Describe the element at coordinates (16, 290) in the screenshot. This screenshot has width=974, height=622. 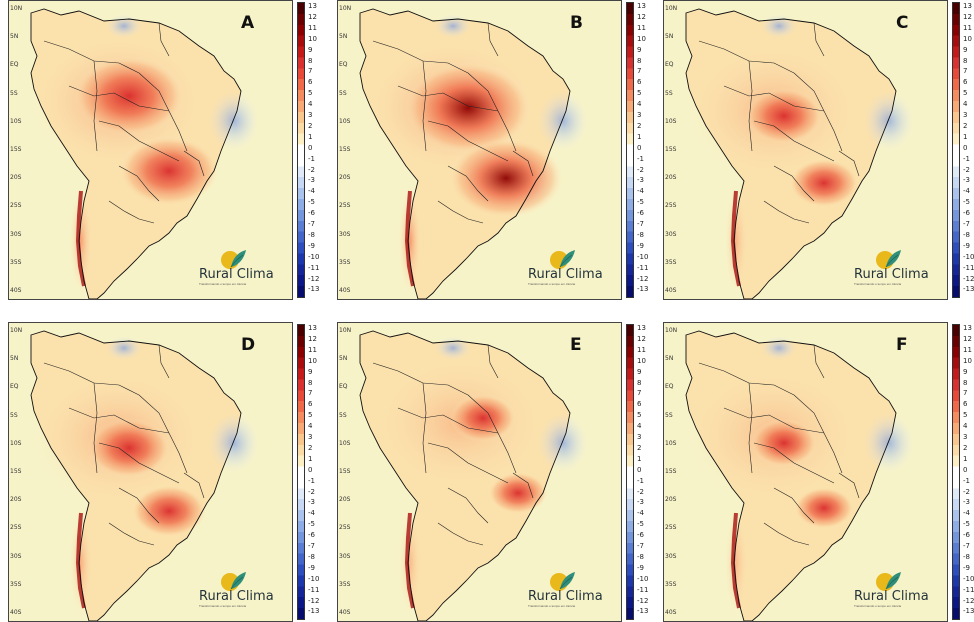
I see `latitude-label: 40S` at that location.